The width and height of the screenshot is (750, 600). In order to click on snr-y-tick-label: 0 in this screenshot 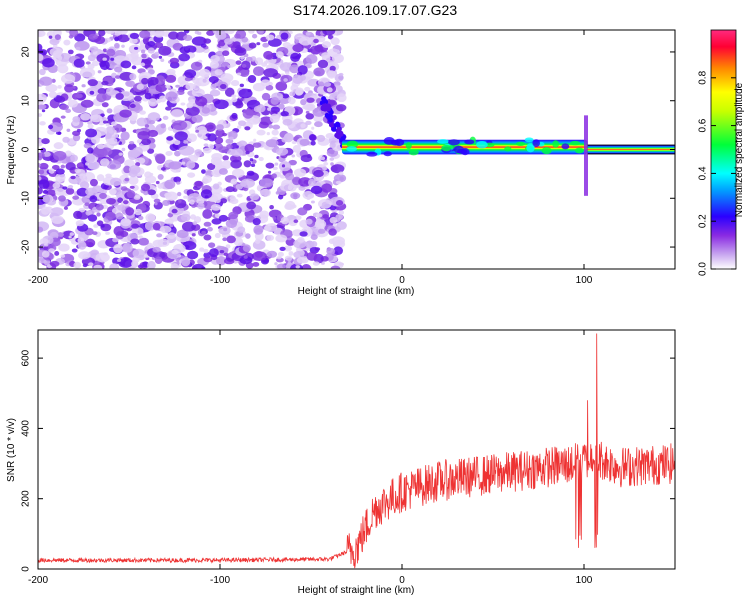, I will do `click(26, 569)`.